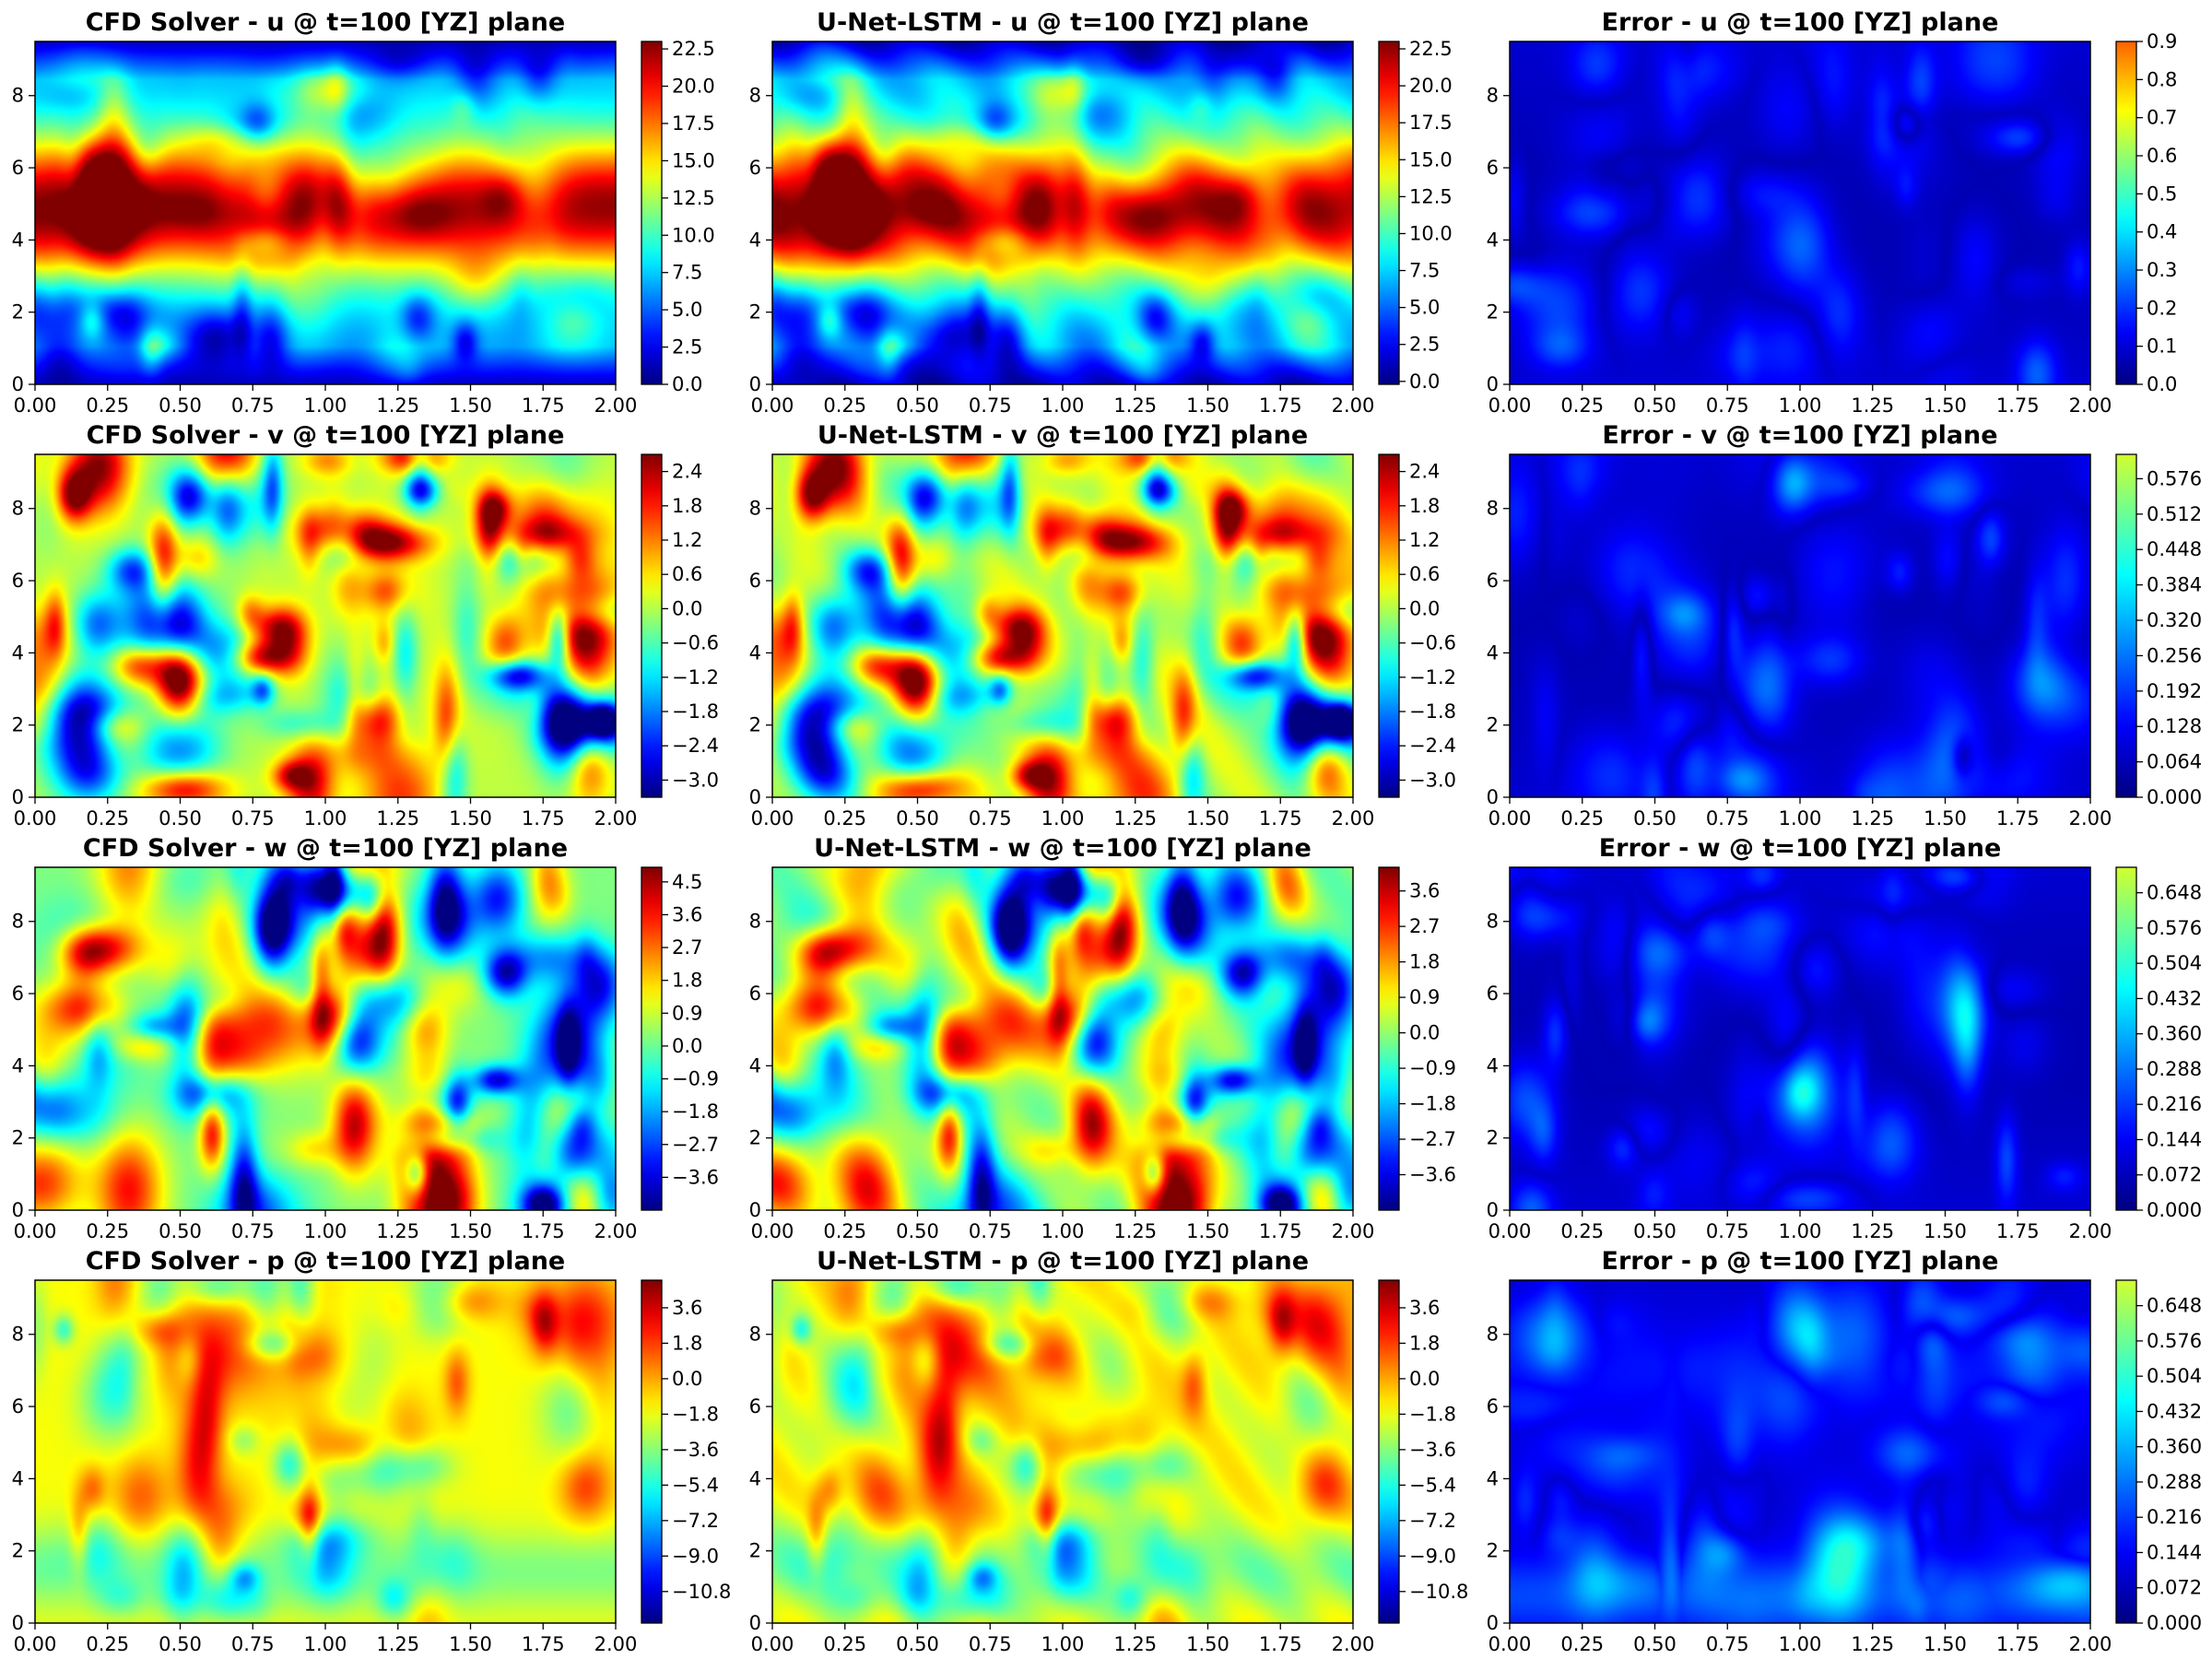  Describe the element at coordinates (2174, 726) in the screenshot. I see `colorbar-tick-label: 0.128` at that location.